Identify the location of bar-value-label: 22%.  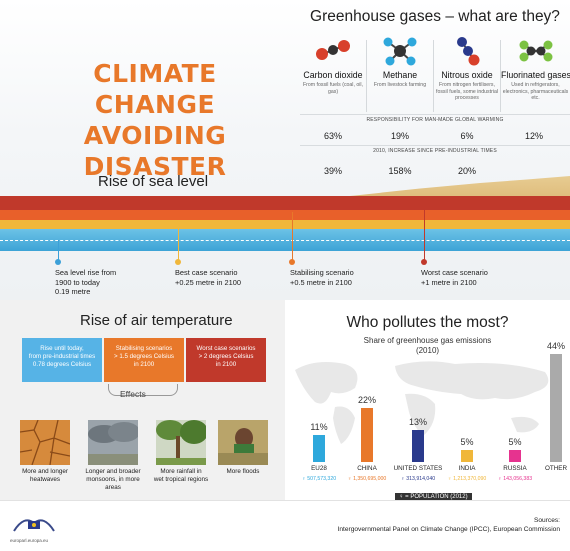
(366, 400).